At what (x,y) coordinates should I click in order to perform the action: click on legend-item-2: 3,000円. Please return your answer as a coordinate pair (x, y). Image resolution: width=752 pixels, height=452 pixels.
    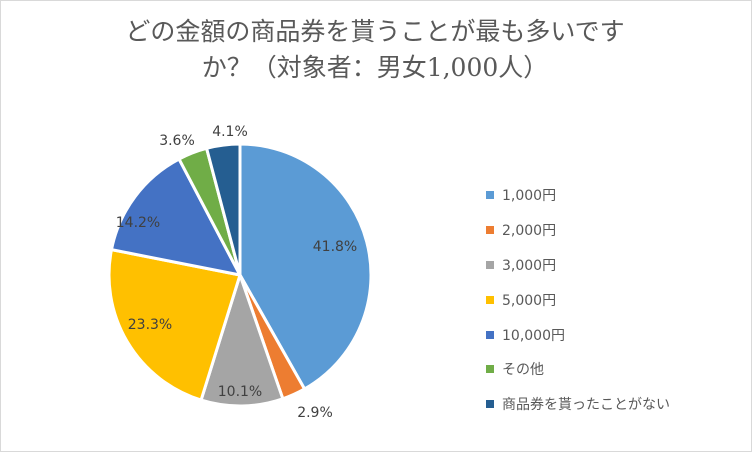
    Looking at the image, I should click on (578, 265).